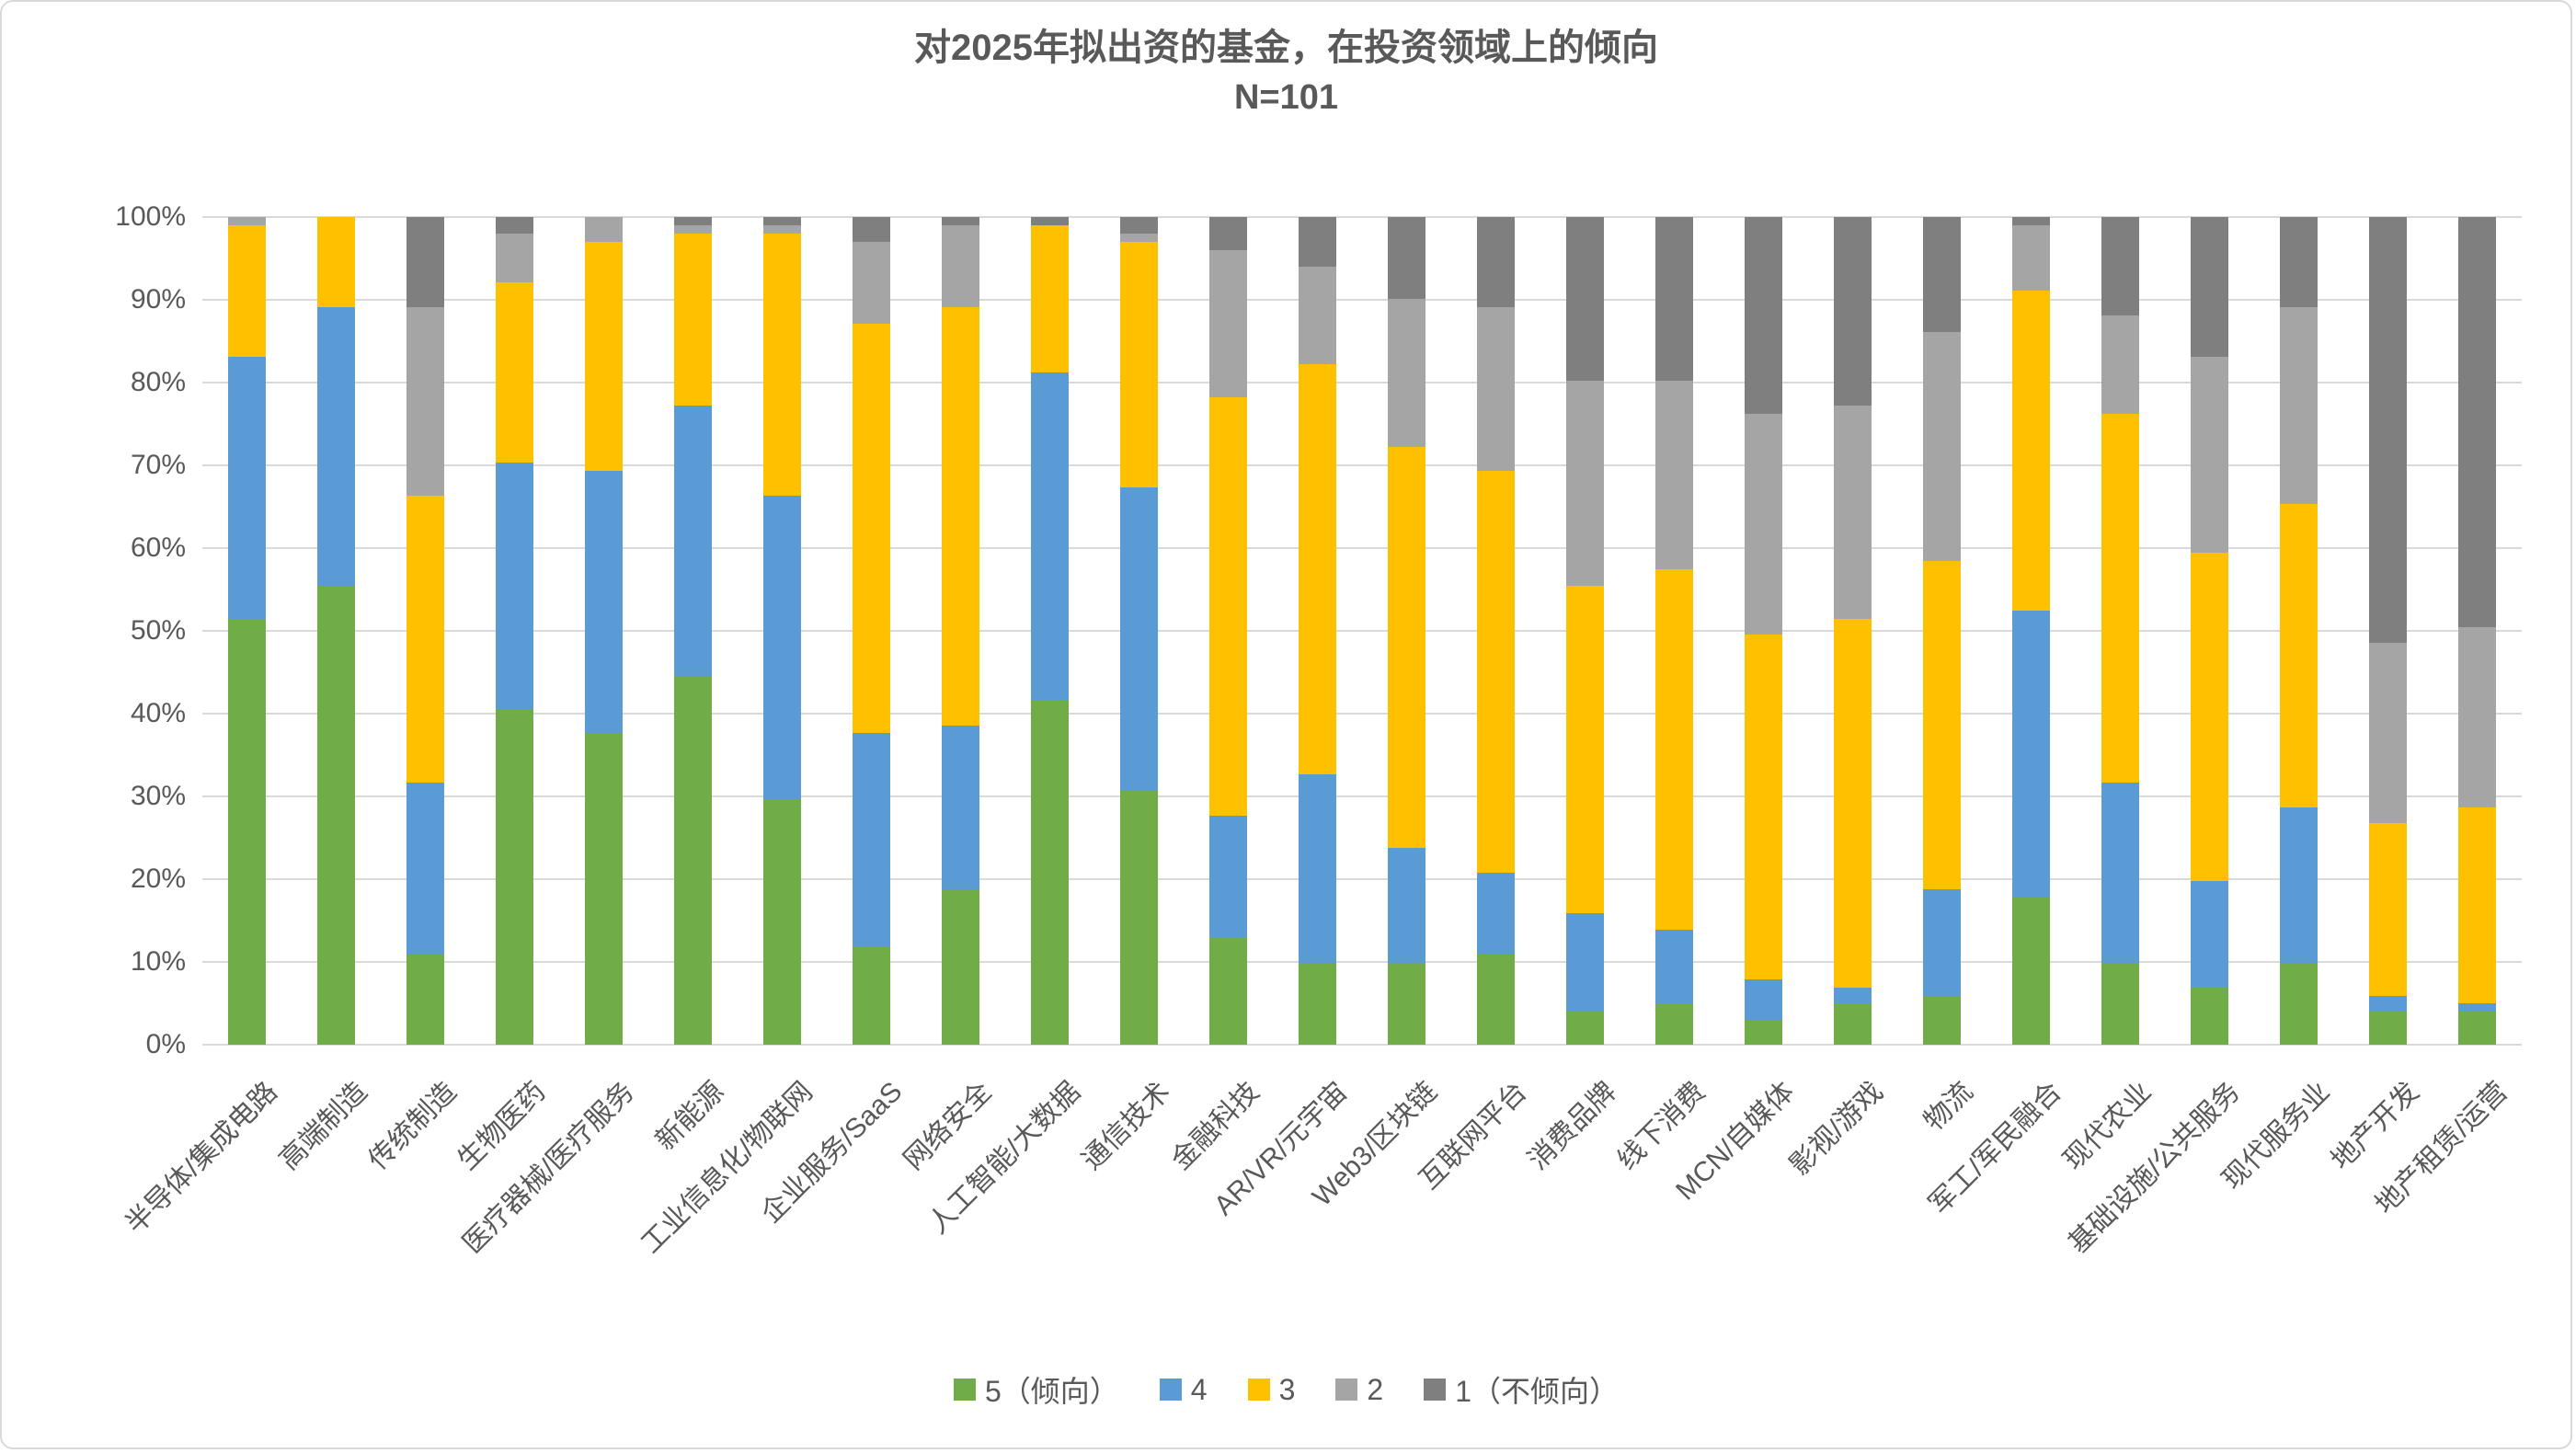 This screenshot has height=1453, width=2576. Describe the element at coordinates (1287, 1389) in the screenshot. I see `legend-label: 3` at that location.